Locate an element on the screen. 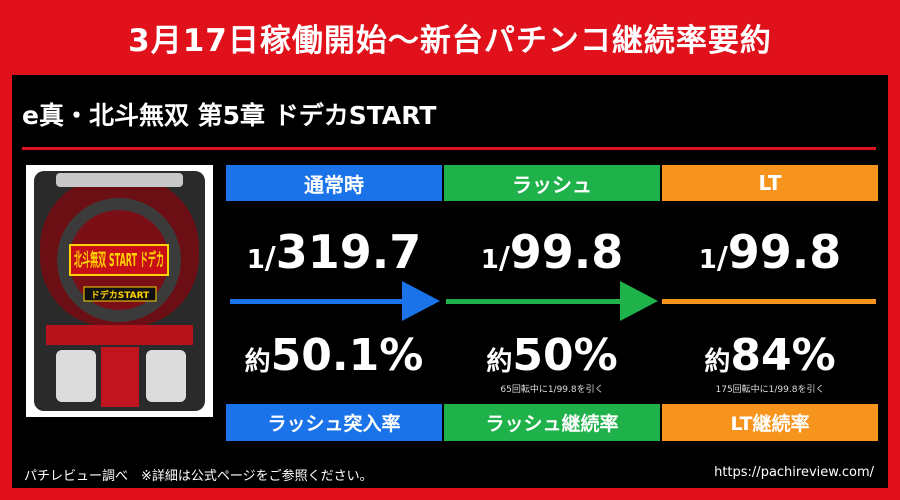 This screenshot has width=900, height=500. prob-rush: 1/99.8 is located at coordinates (552, 252).